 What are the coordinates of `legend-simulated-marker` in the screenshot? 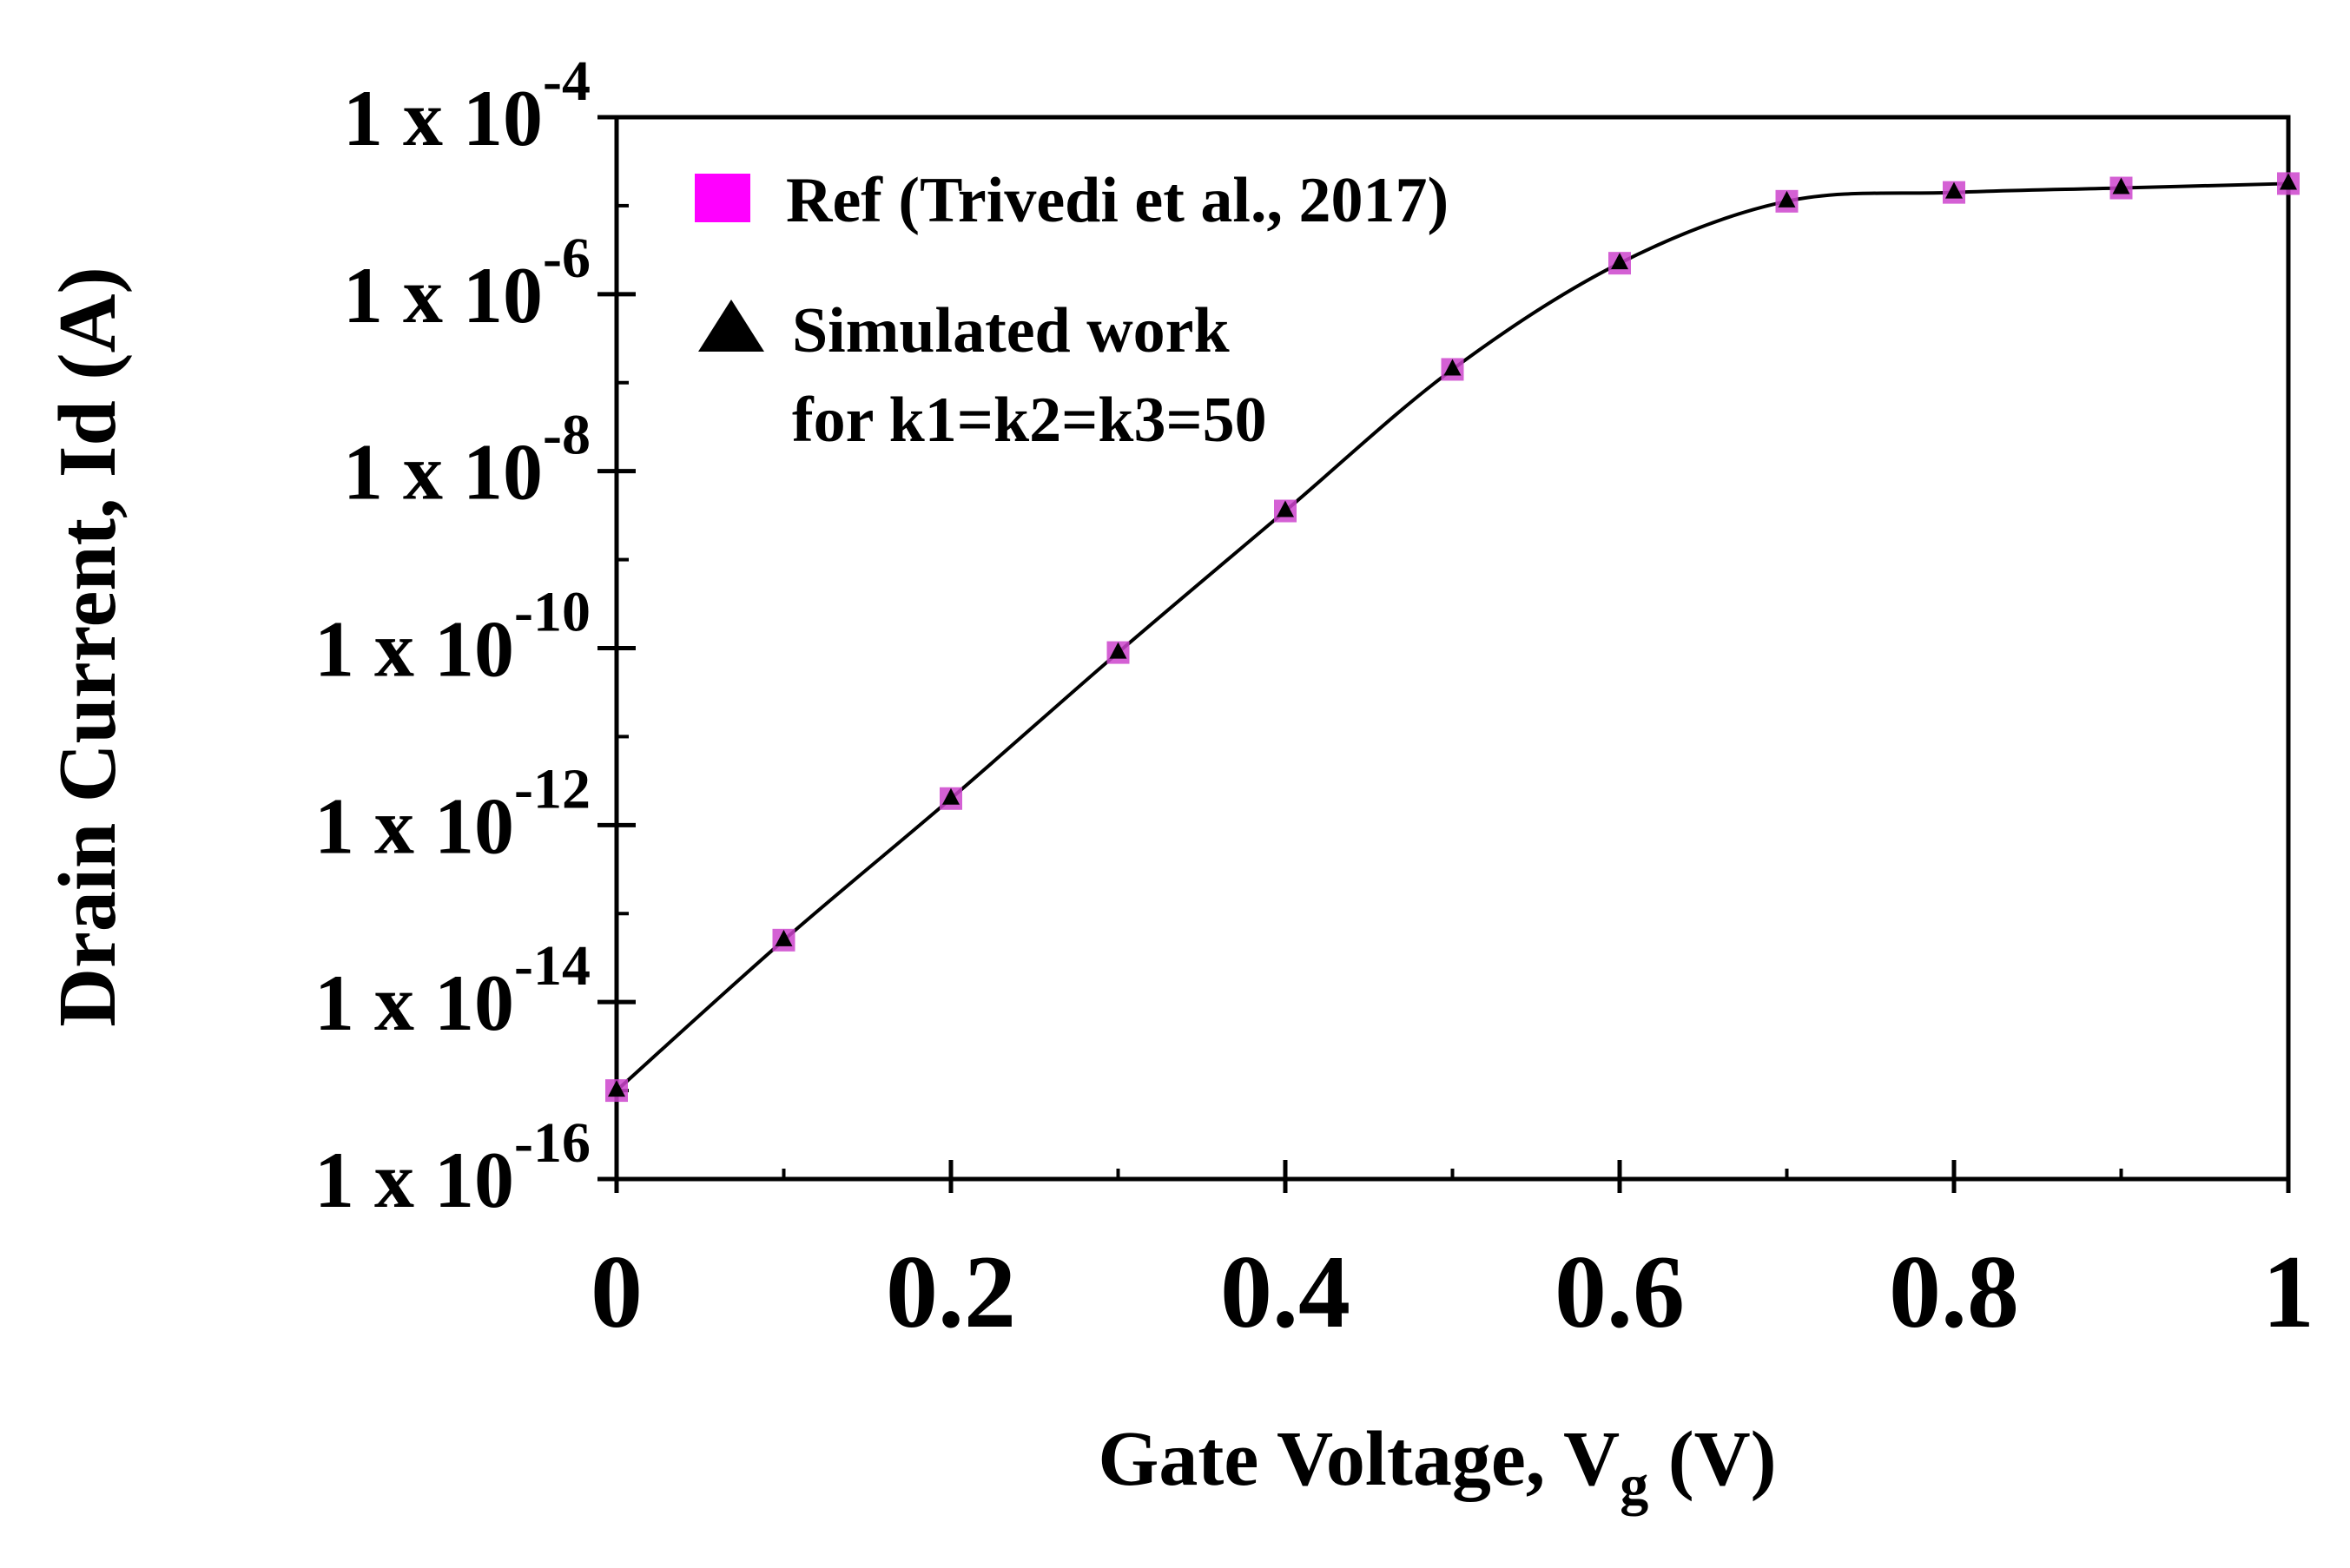 It's located at (731, 326).